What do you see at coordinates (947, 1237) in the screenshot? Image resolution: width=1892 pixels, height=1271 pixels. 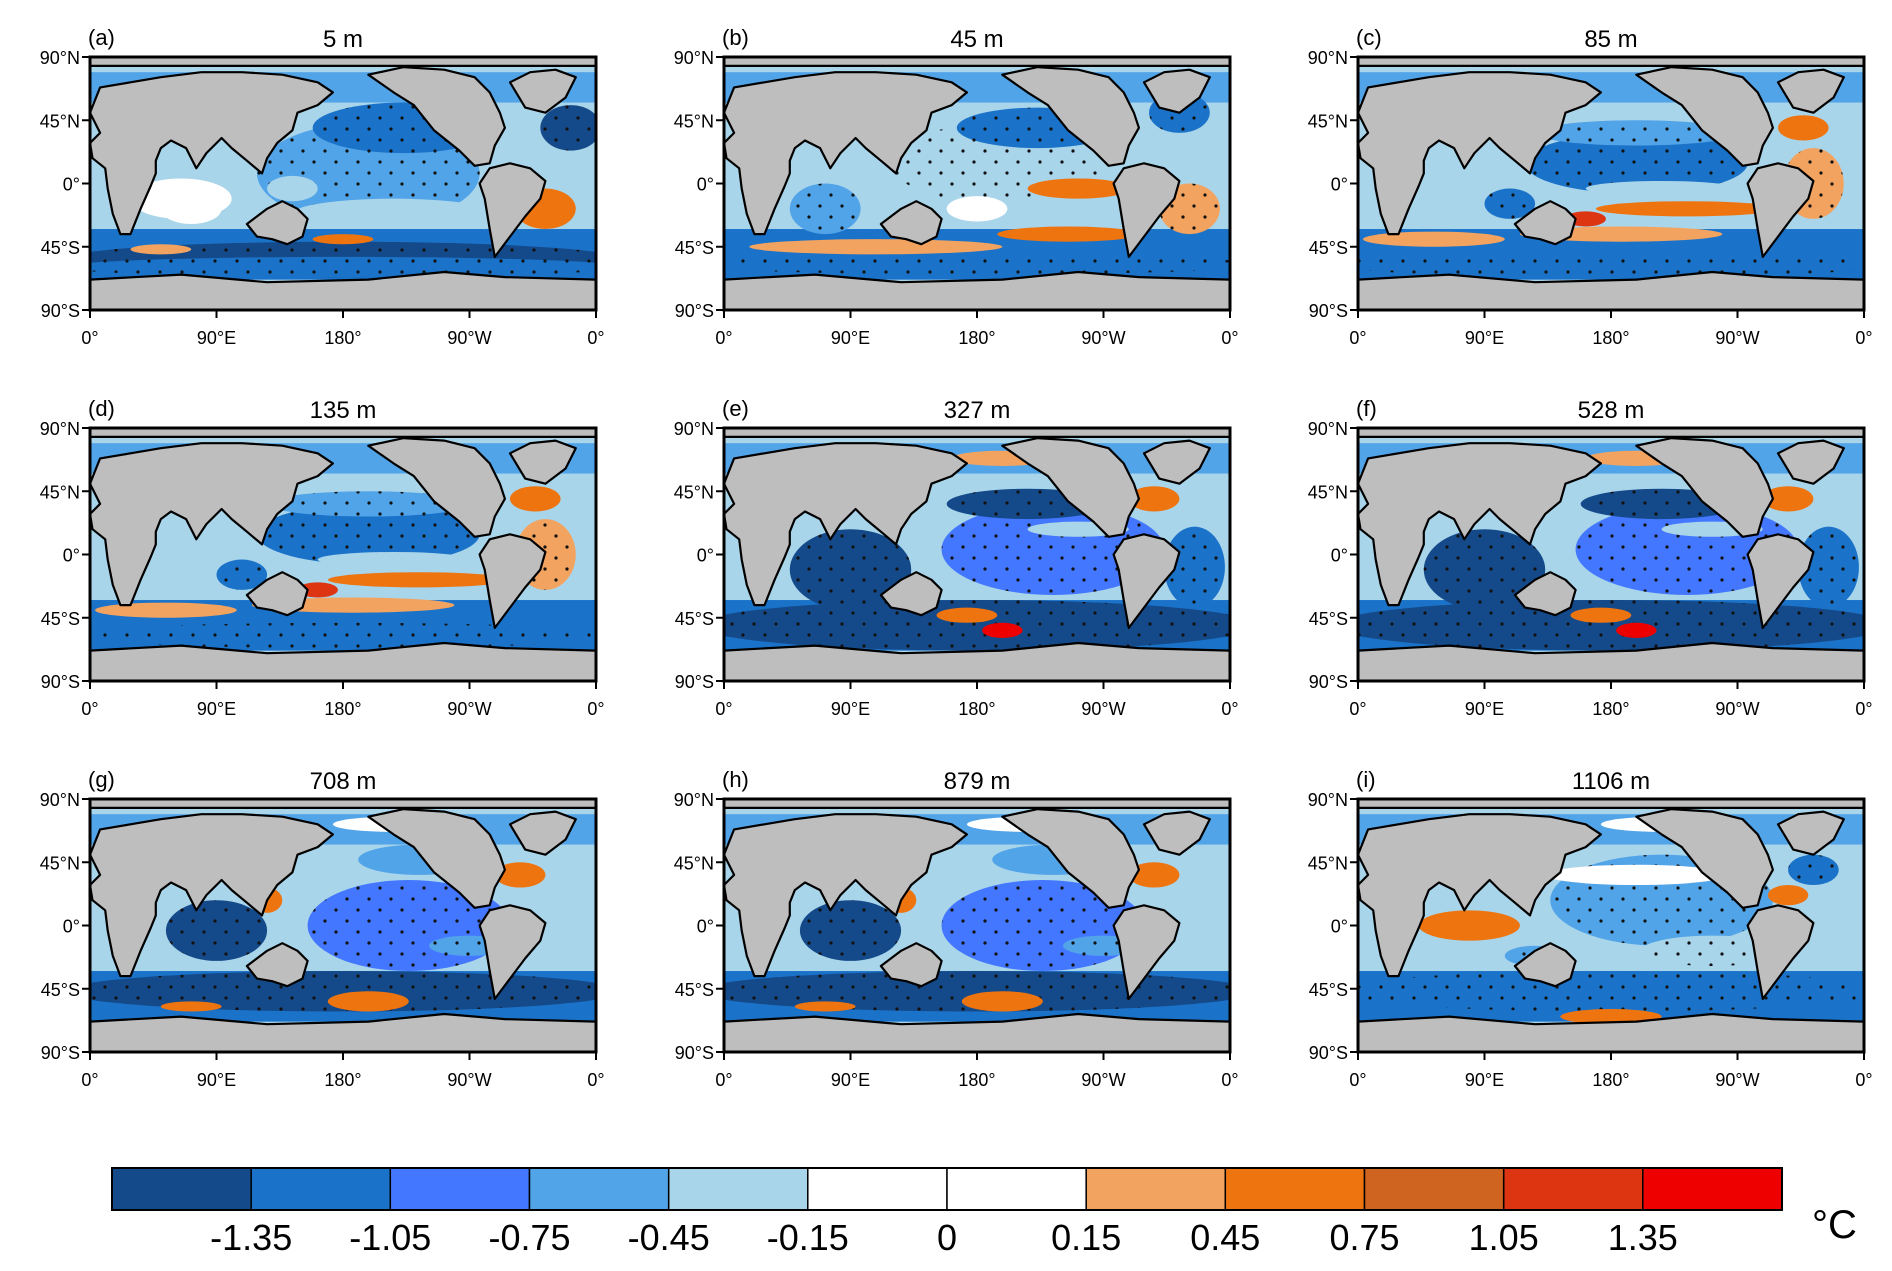 I see `colorbar-label: 0` at bounding box center [947, 1237].